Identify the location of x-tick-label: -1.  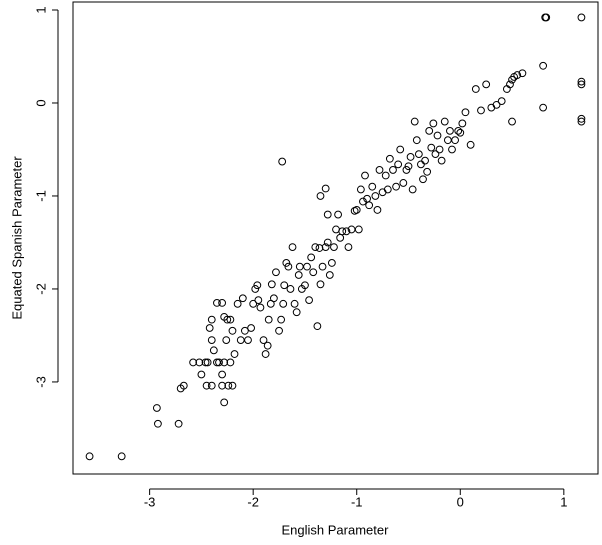
(357, 501).